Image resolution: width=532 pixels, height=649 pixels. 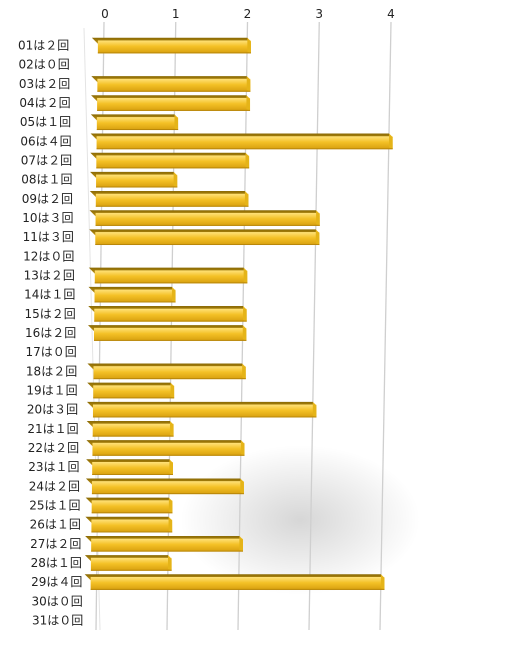 I want to click on category-label: 13は２回, so click(x=49, y=276).